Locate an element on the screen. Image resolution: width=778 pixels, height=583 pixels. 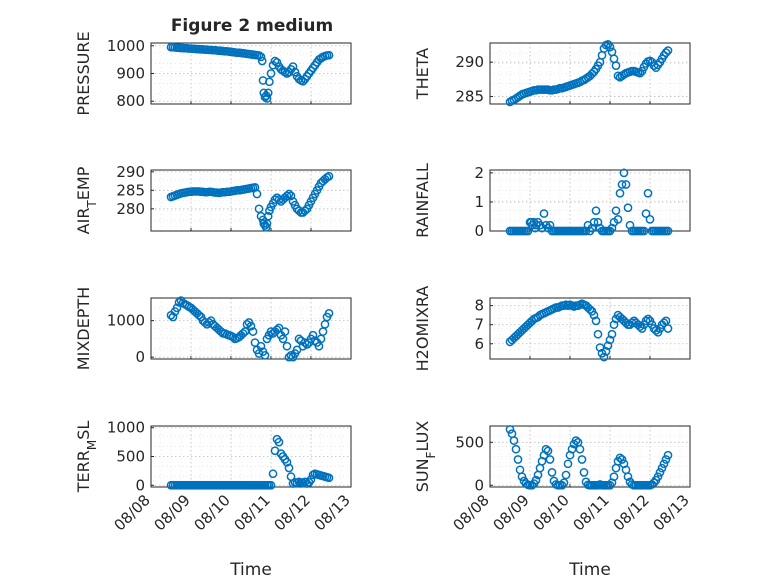
y-axis-label: RAINFALL is located at coordinates (422, 200).